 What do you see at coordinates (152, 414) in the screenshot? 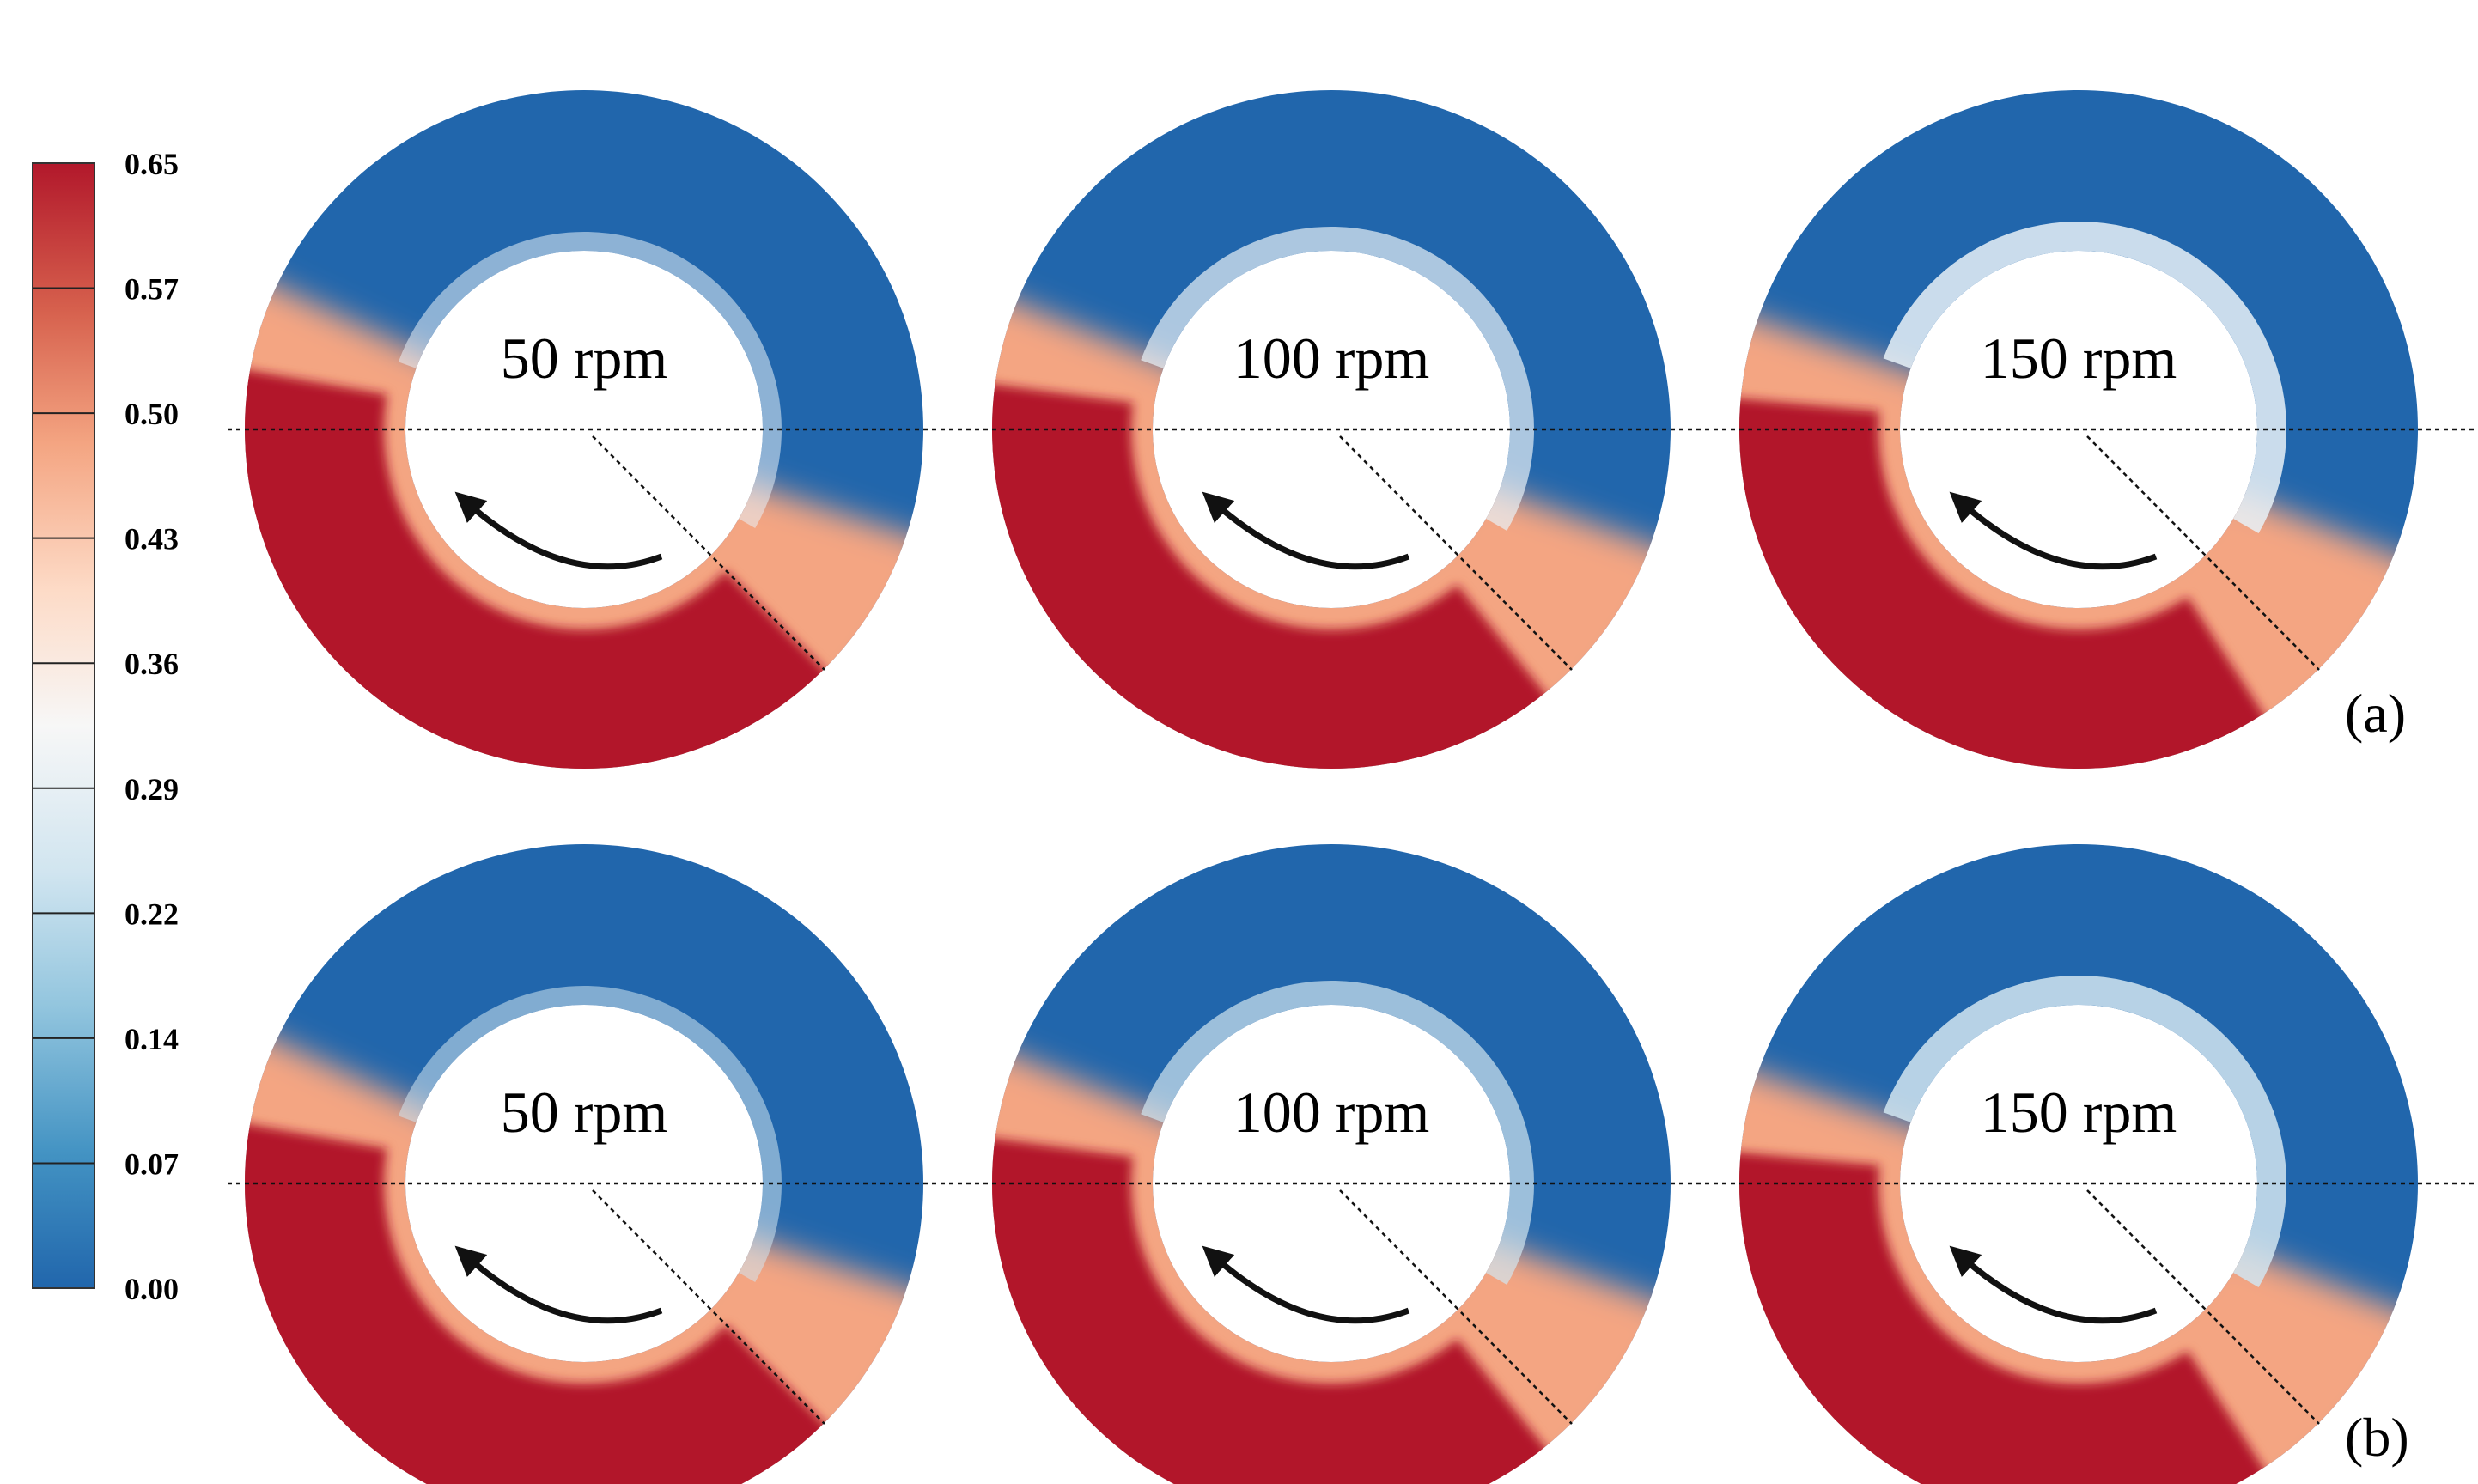
I see `colorbar-tick-label: 0.50` at bounding box center [152, 414].